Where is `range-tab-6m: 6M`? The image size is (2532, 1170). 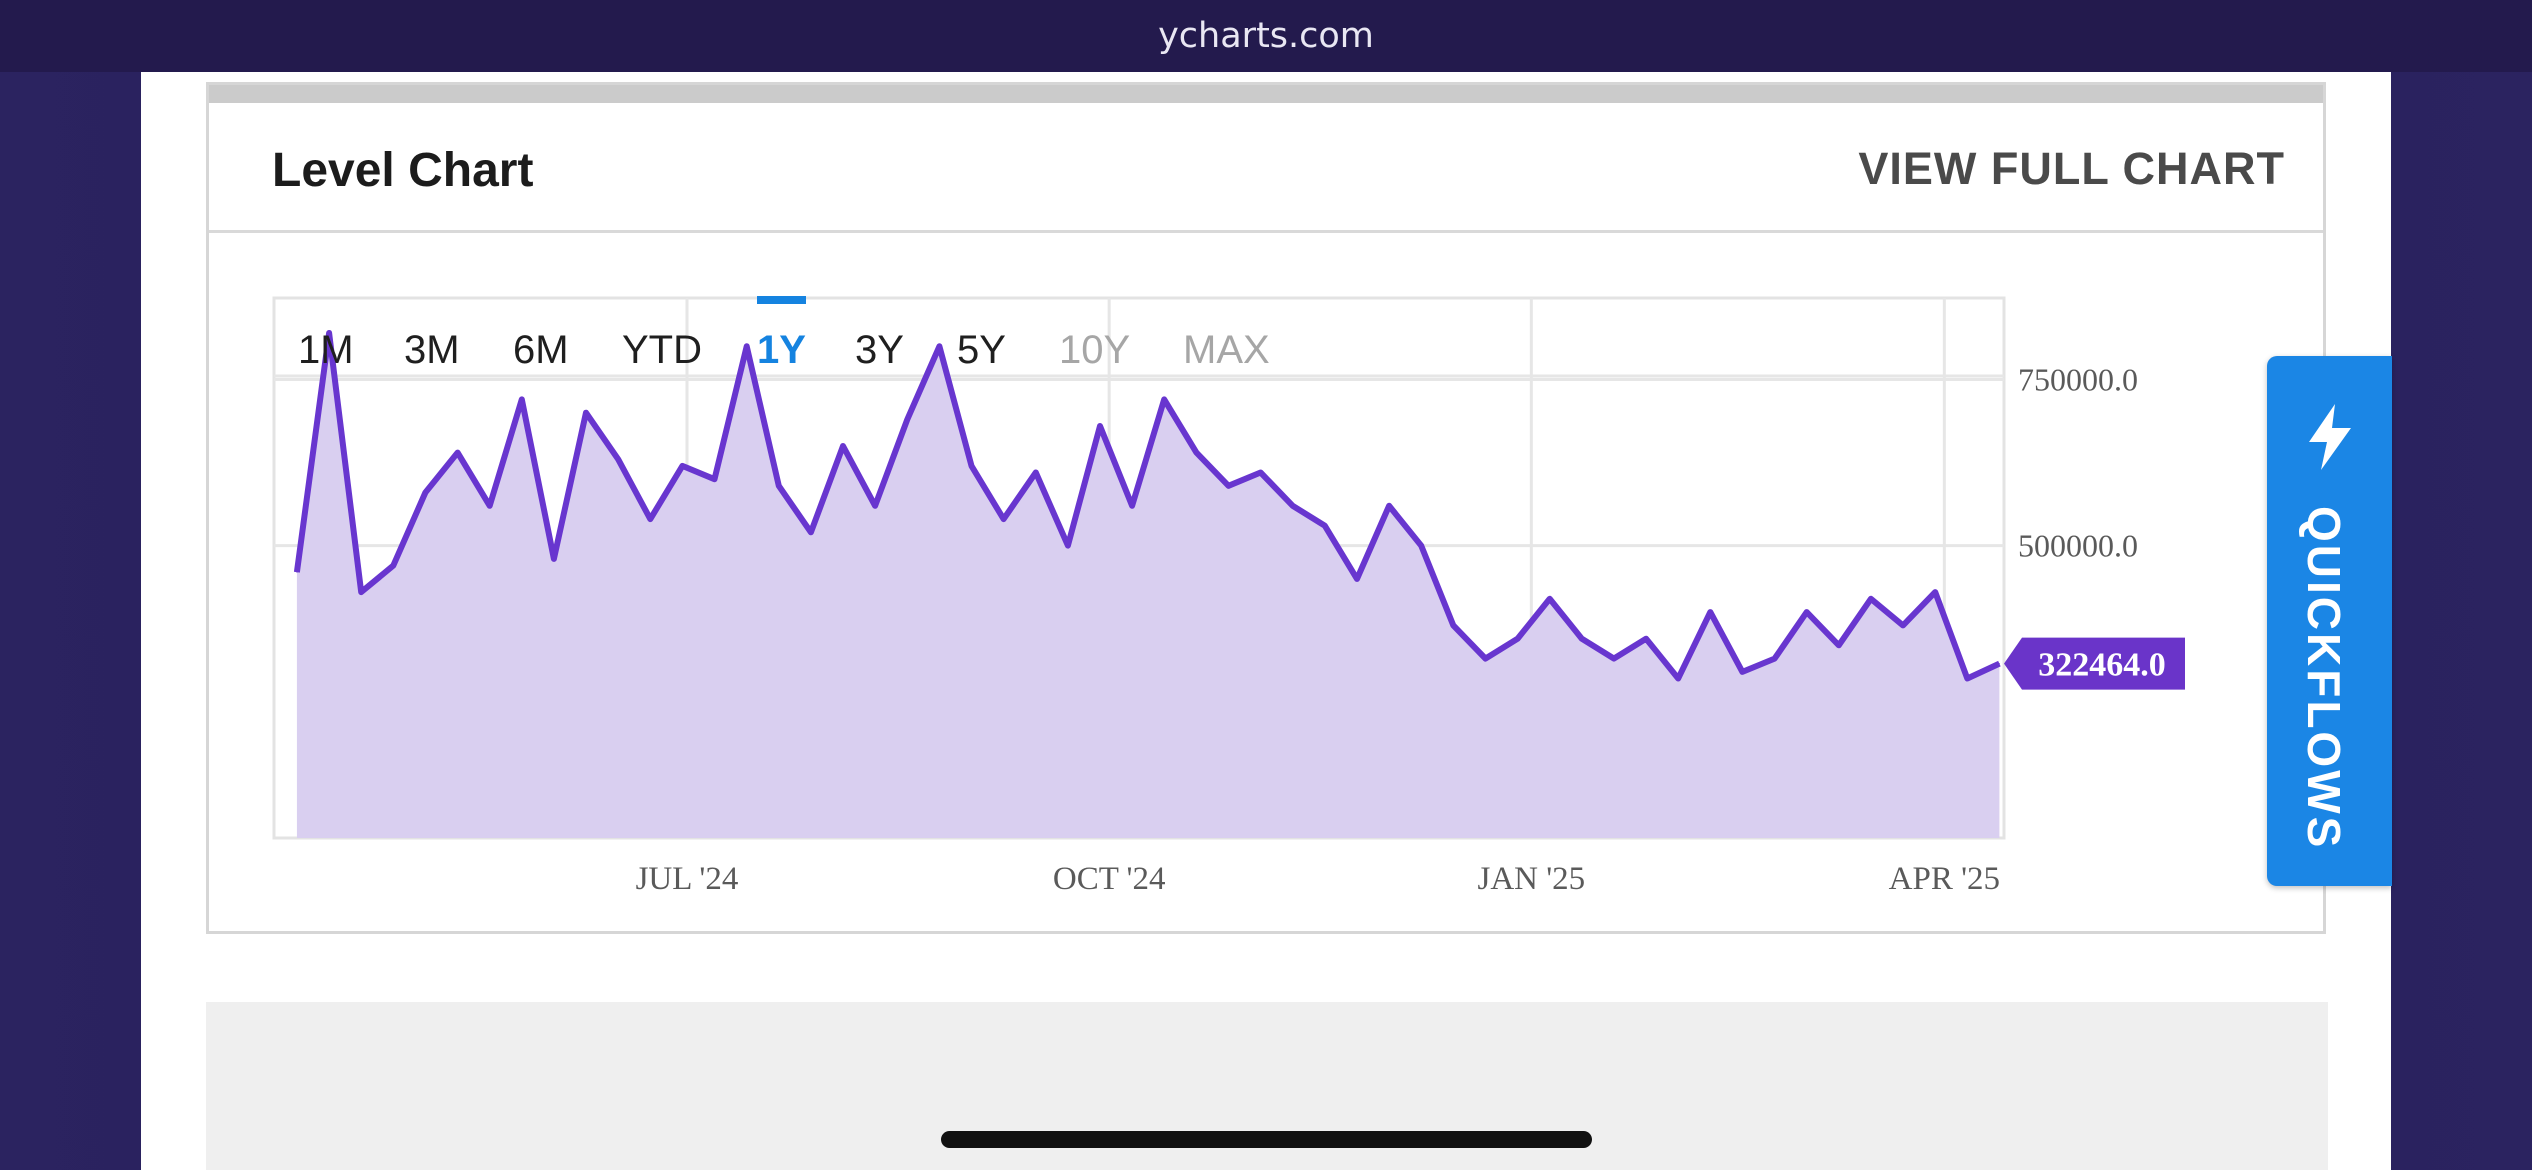 range-tab-6m: 6M is located at coordinates (541, 350).